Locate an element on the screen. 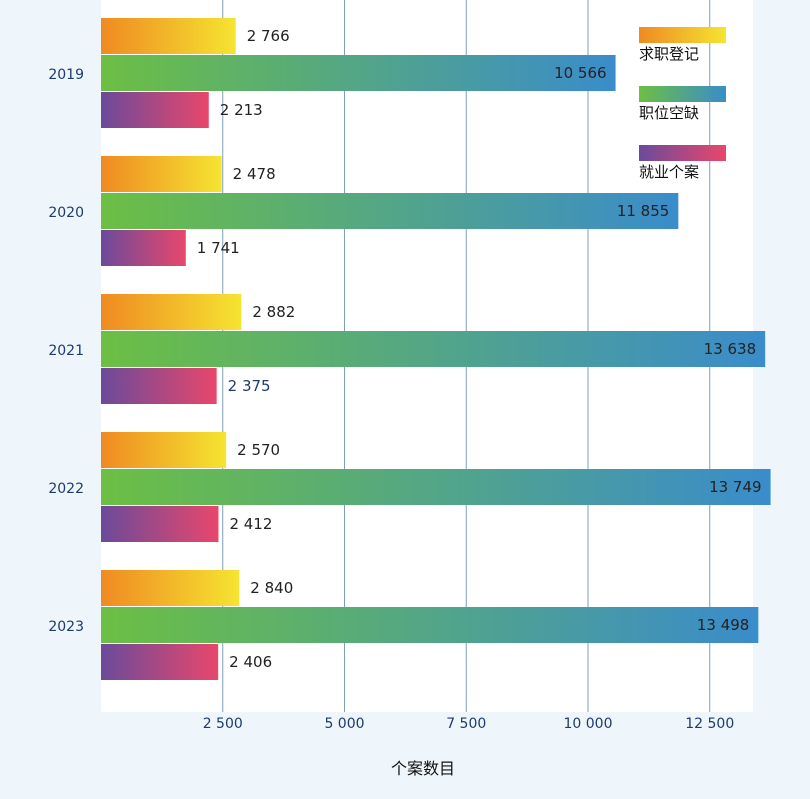 The width and height of the screenshot is (810, 799). y-tick-label: 2023 is located at coordinates (66, 627).